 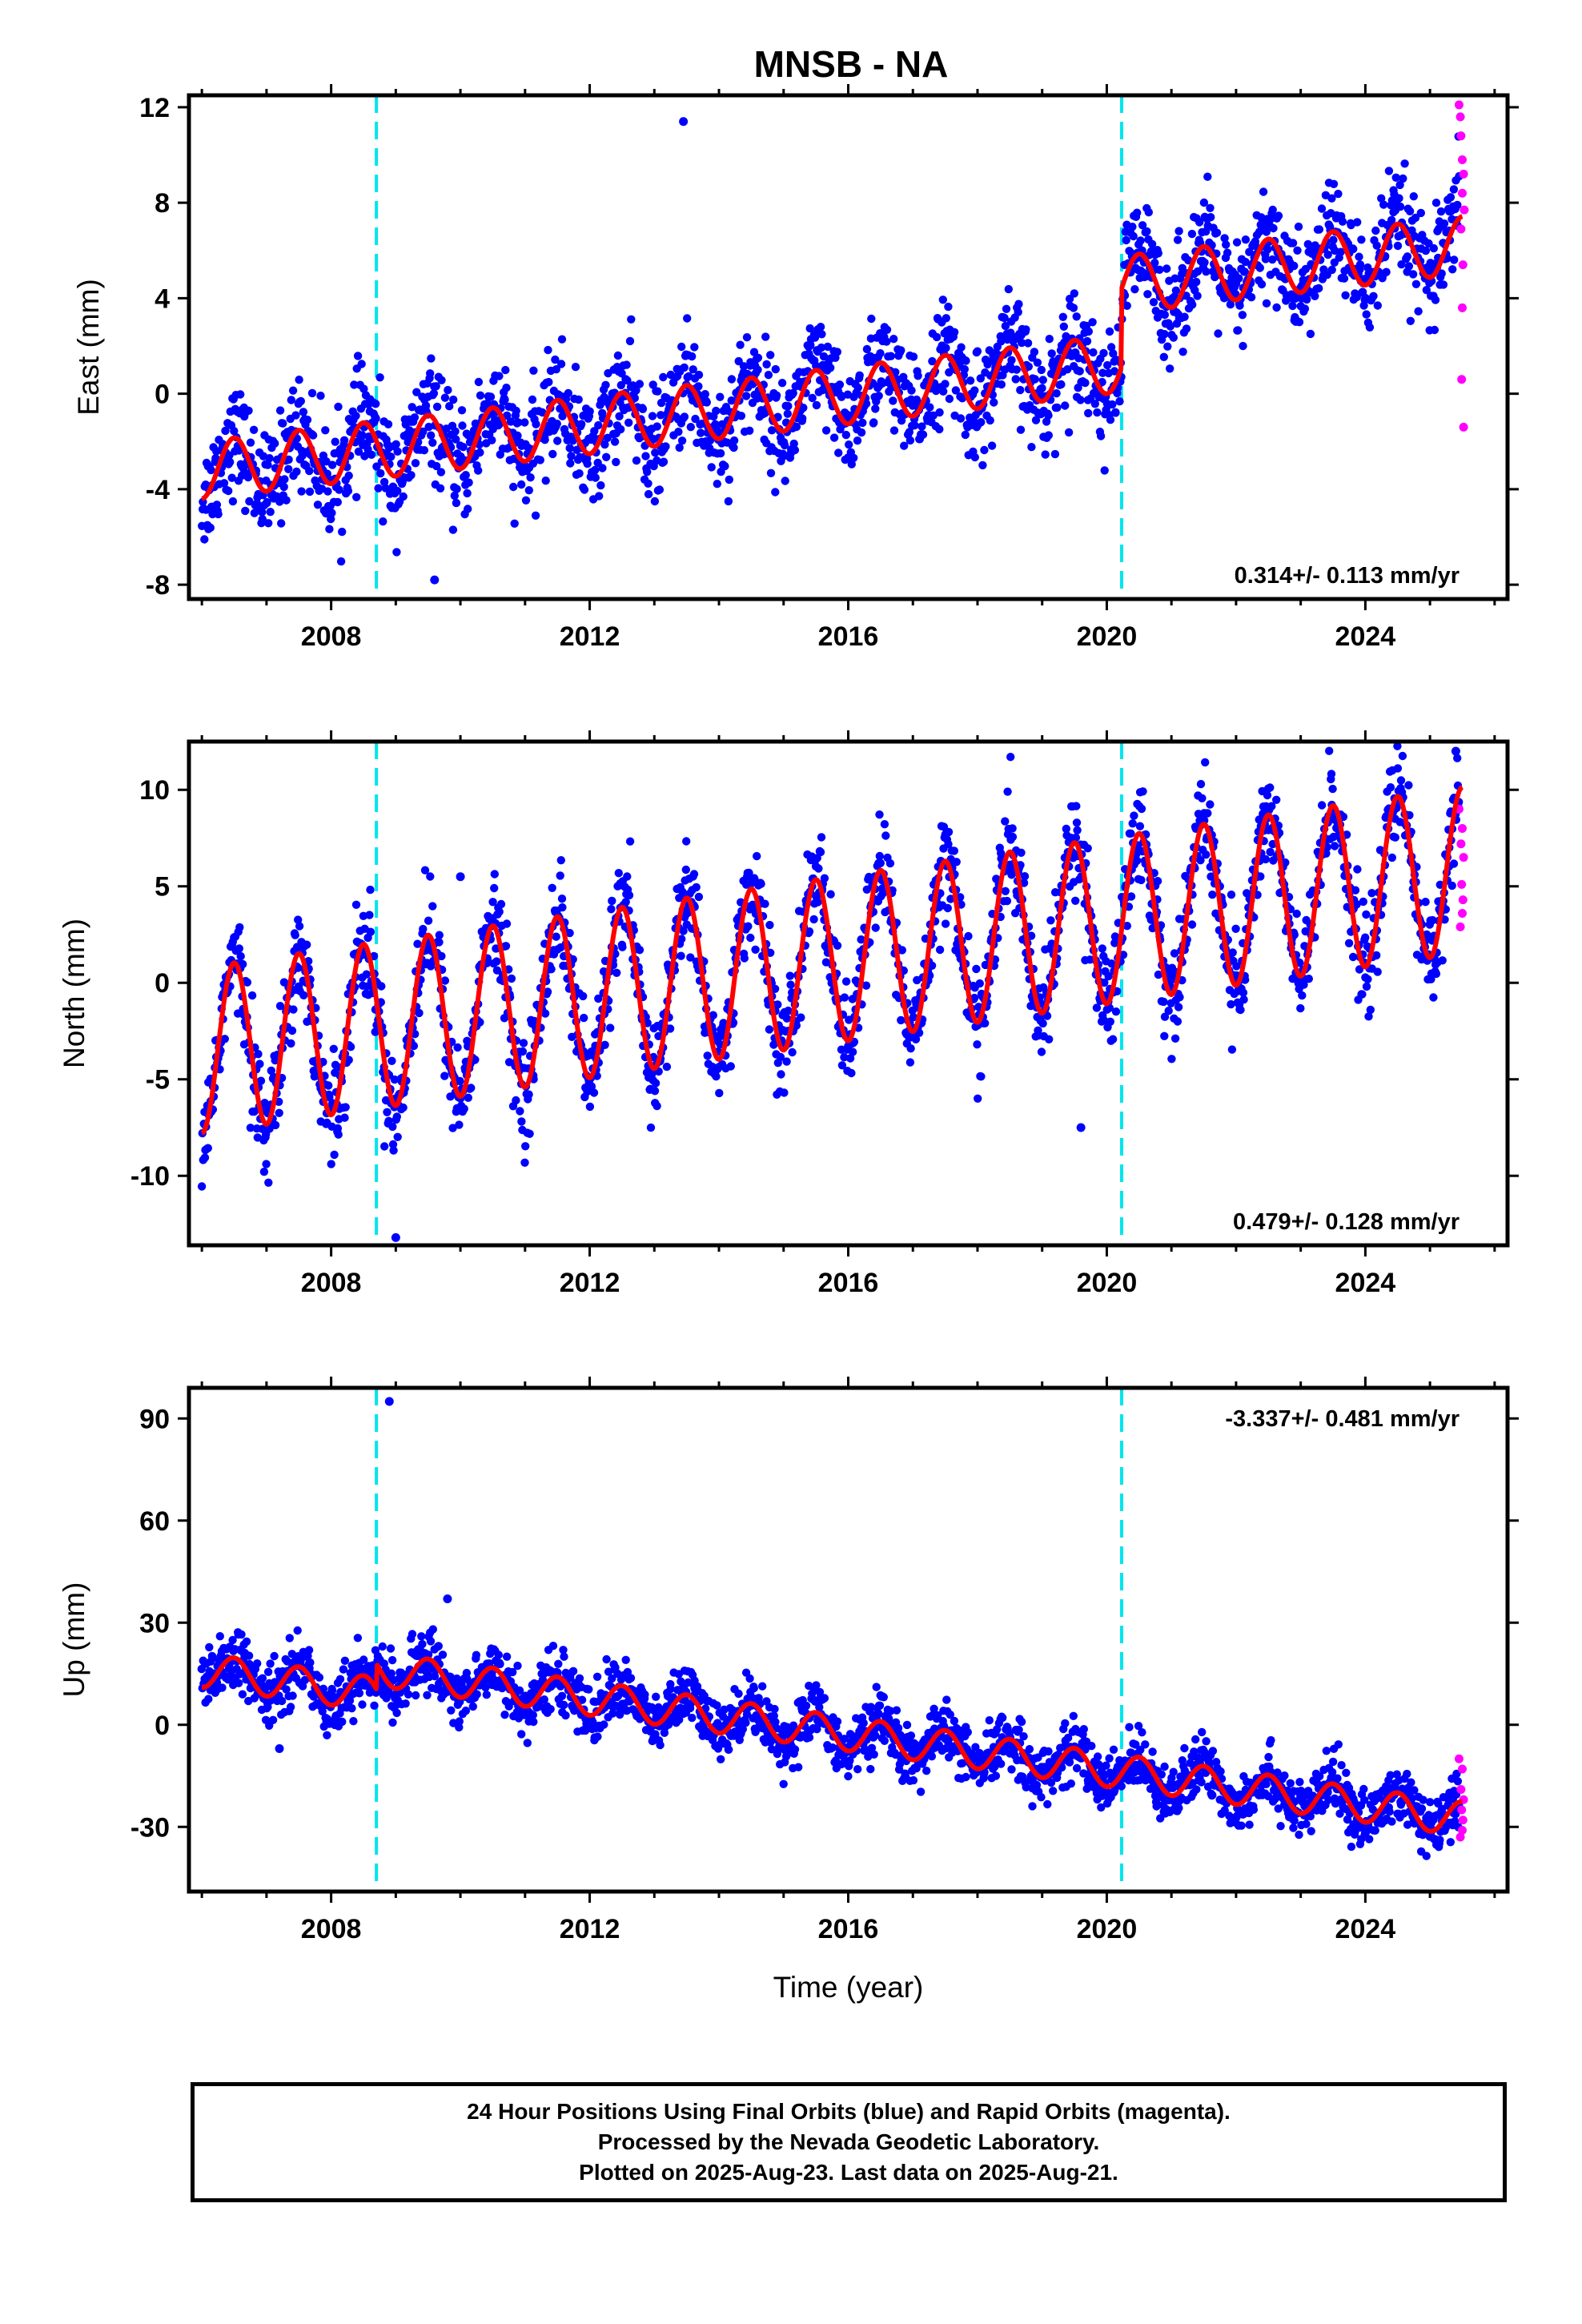 What do you see at coordinates (1463, 857) in the screenshot?
I see `rapid-orbit-point` at bounding box center [1463, 857].